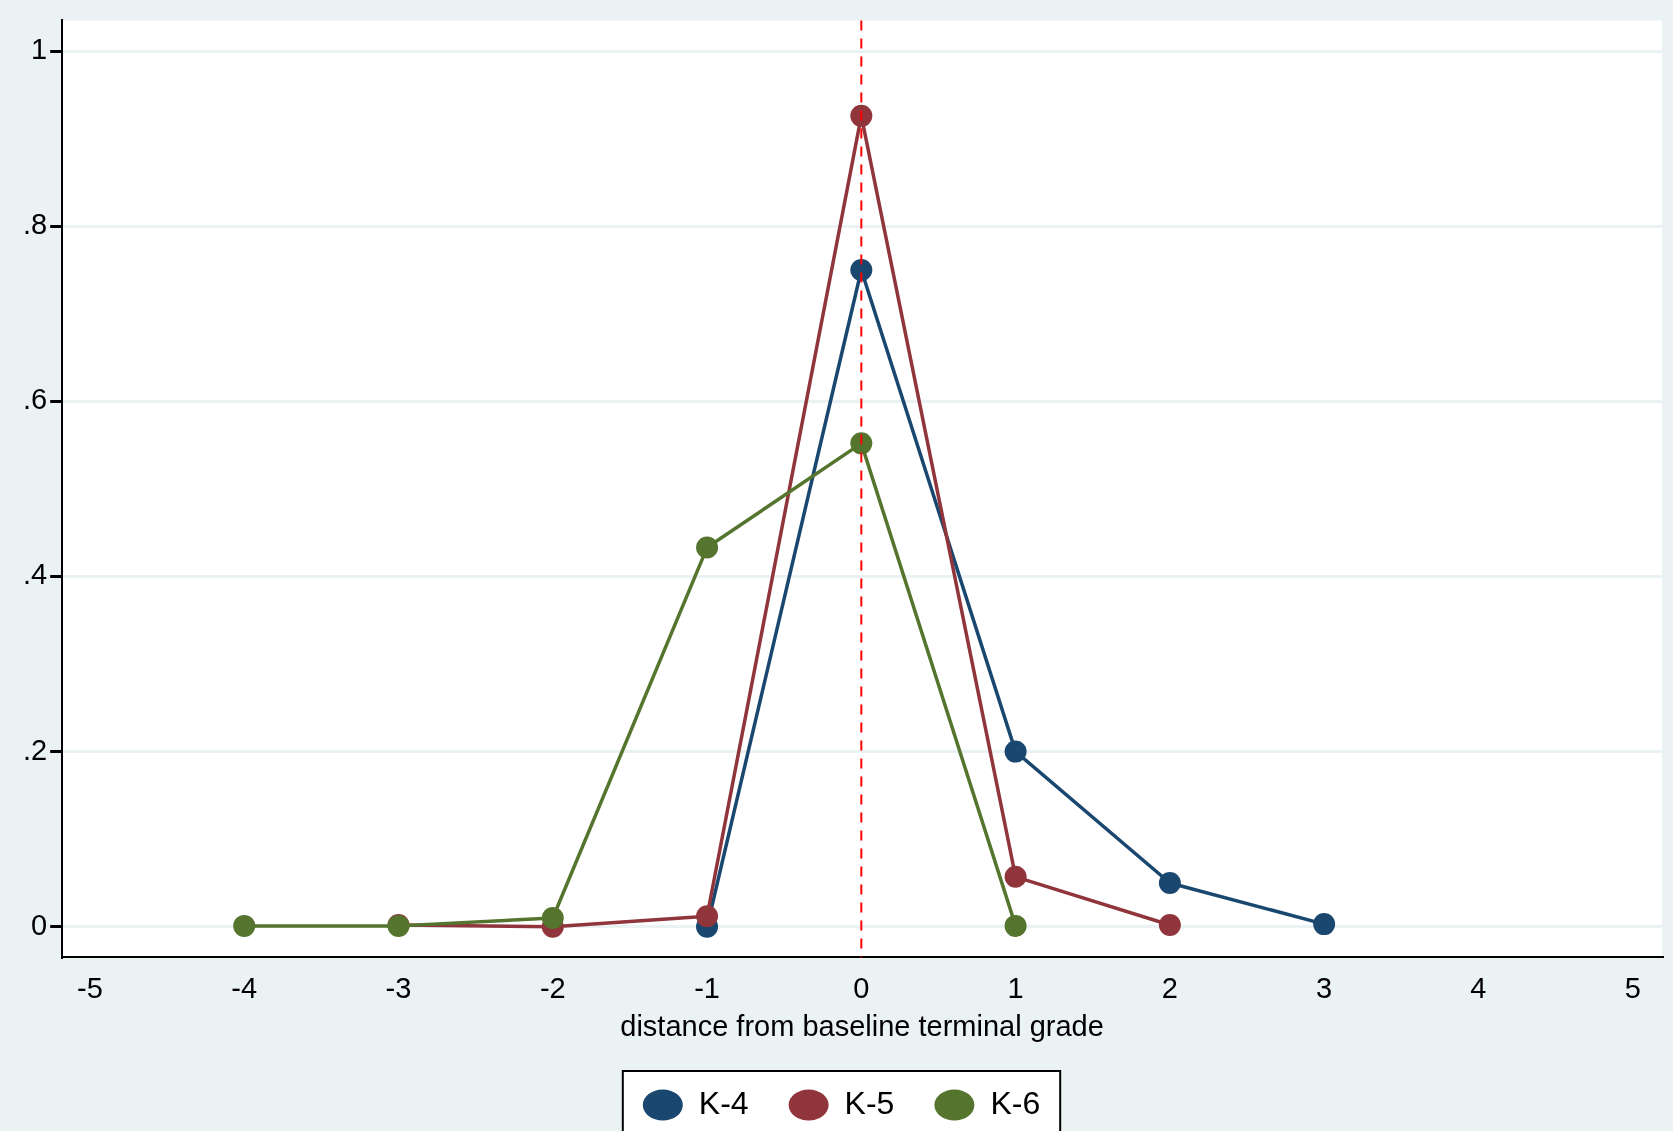 The height and width of the screenshot is (1131, 1673). What do you see at coordinates (1478, 987) in the screenshot?
I see `x-tick-label: 4` at bounding box center [1478, 987].